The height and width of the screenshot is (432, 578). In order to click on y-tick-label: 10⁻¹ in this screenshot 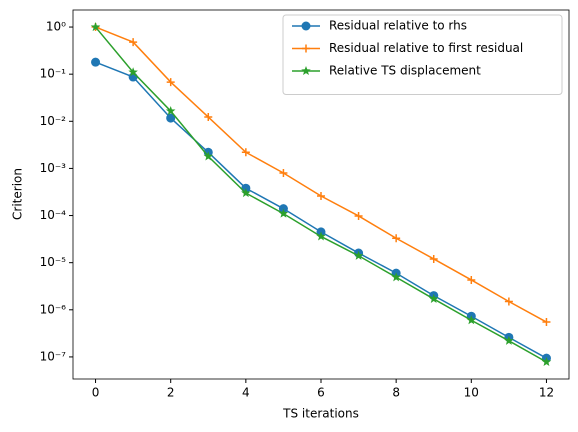, I will do `click(53, 74)`.